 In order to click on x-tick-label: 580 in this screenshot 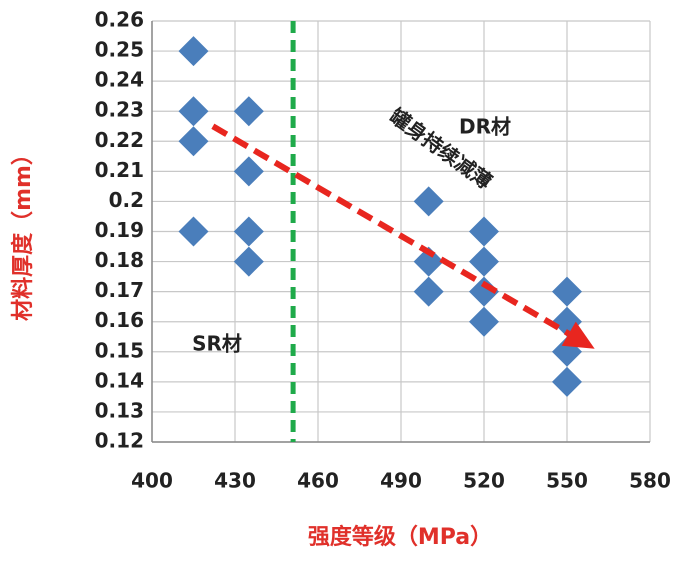, I will do `click(650, 481)`.